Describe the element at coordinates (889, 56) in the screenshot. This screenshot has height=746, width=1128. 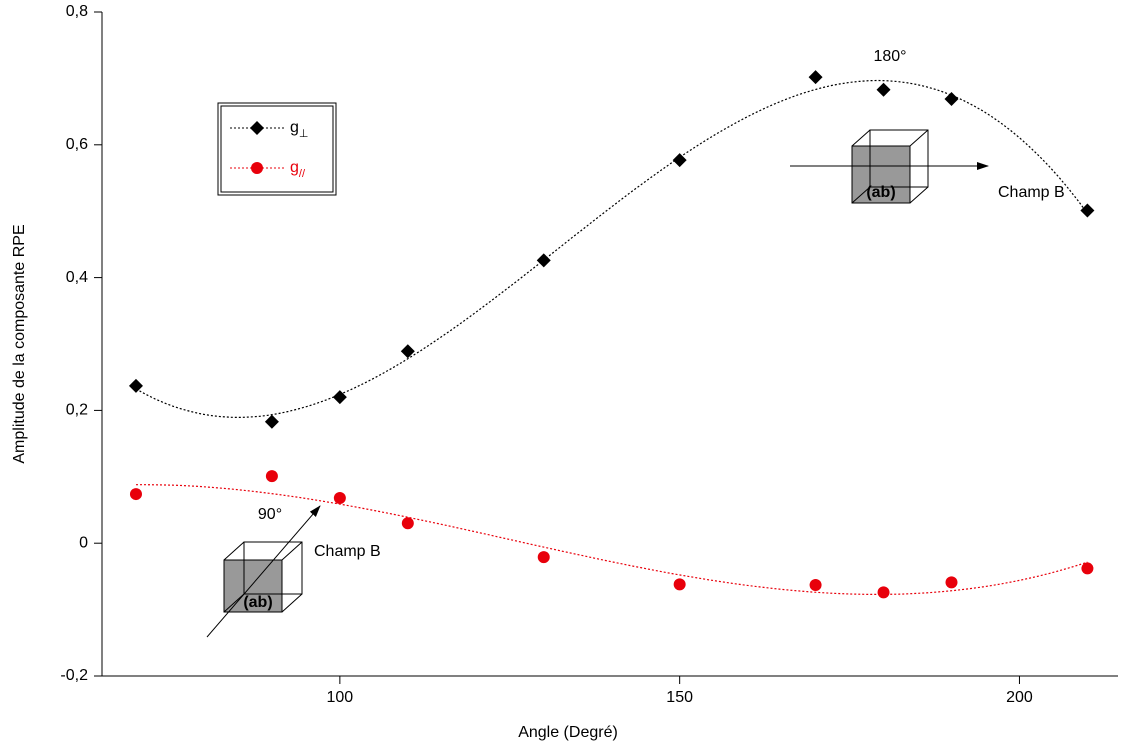
I see `annotation: 180°` at that location.